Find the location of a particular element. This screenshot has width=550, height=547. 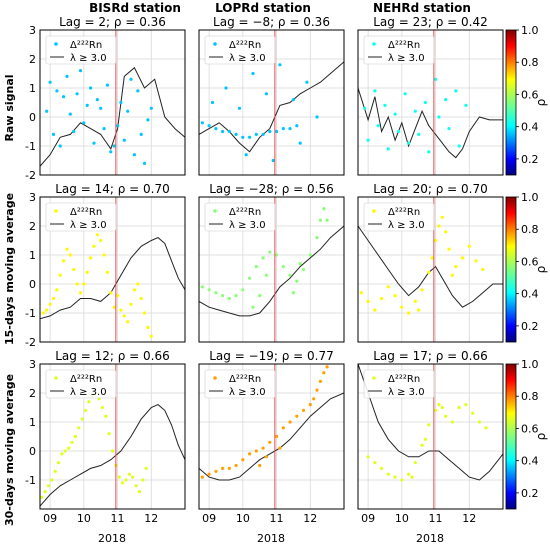

legend-label-line: λ ≥ 3.0 is located at coordinates (247, 225).